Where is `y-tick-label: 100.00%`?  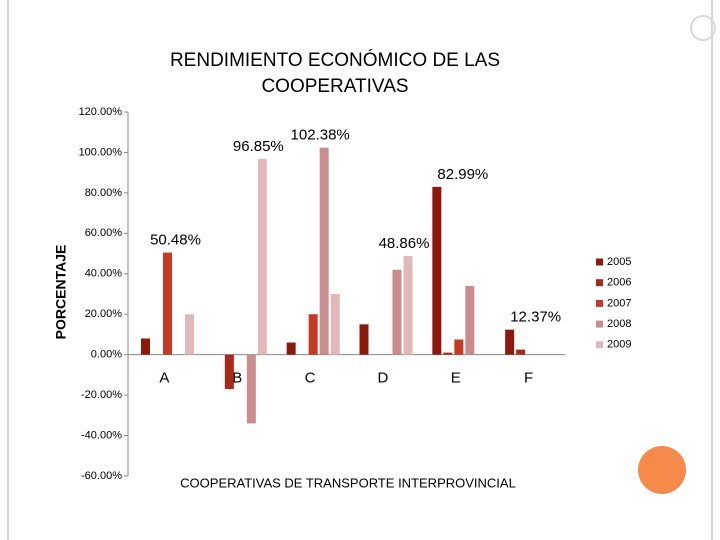
y-tick-label: 100.00% is located at coordinates (101, 152).